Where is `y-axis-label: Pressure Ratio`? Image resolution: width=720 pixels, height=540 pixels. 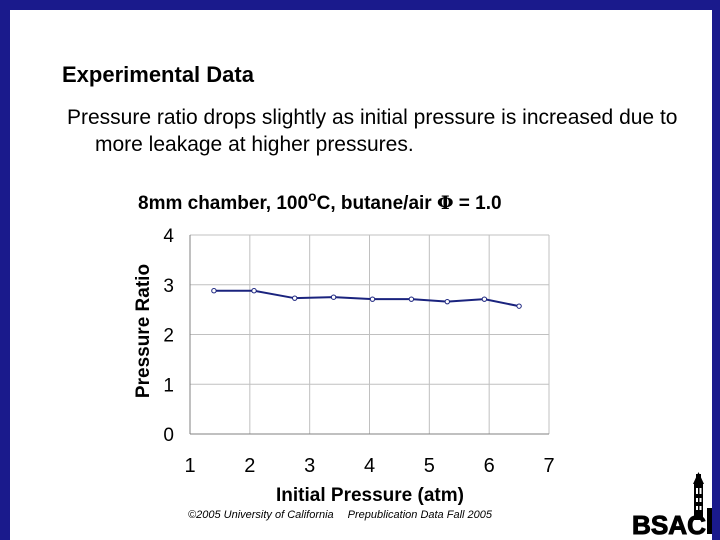
y-axis-label: Pressure Ratio is located at coordinates (143, 331).